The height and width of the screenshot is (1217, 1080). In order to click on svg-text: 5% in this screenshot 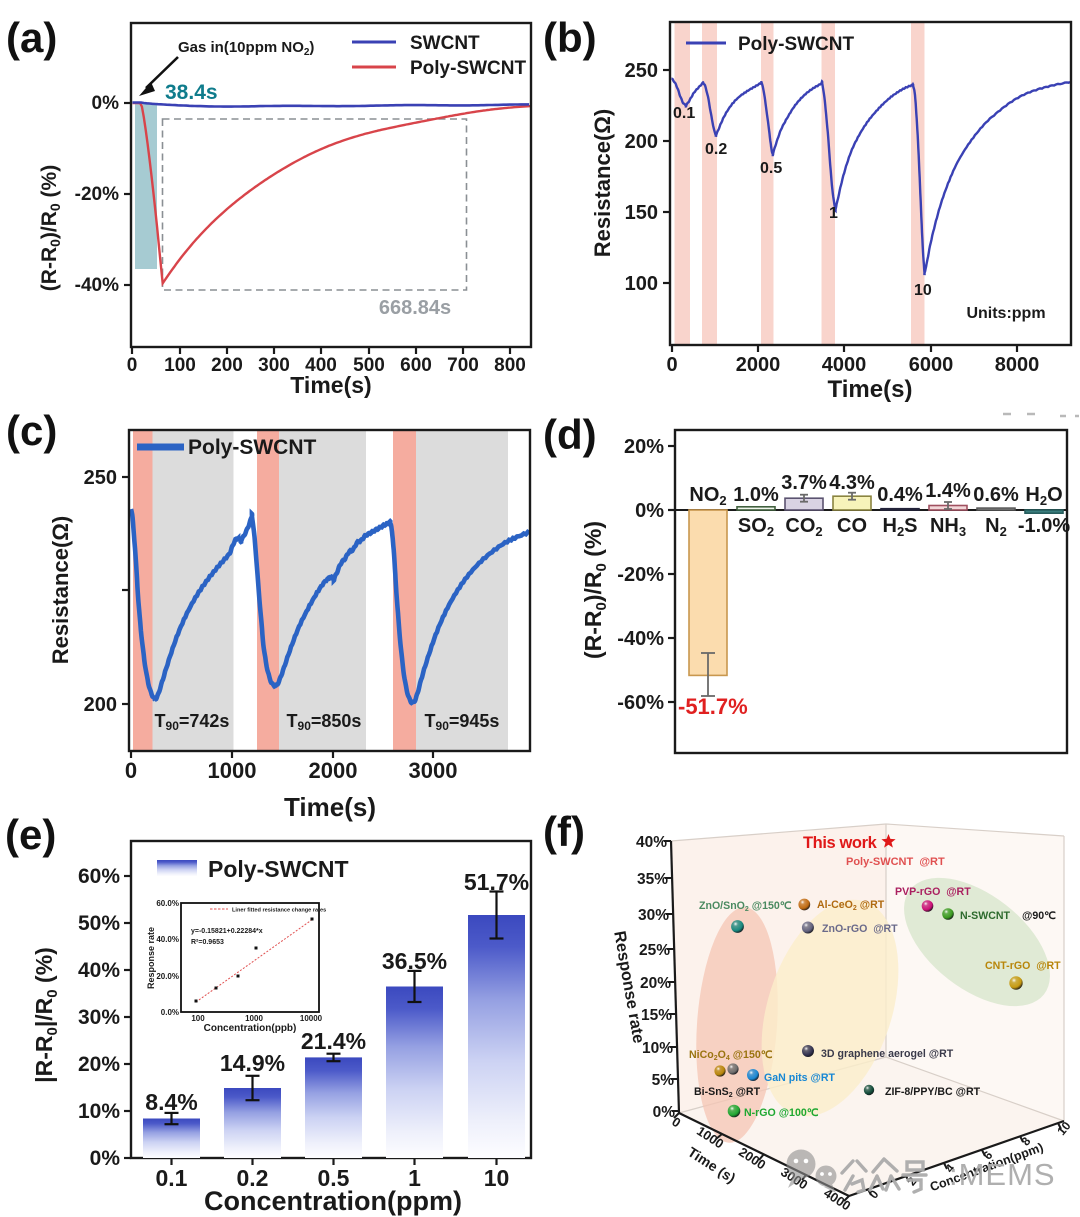, I will do `click(663, 1080)`.